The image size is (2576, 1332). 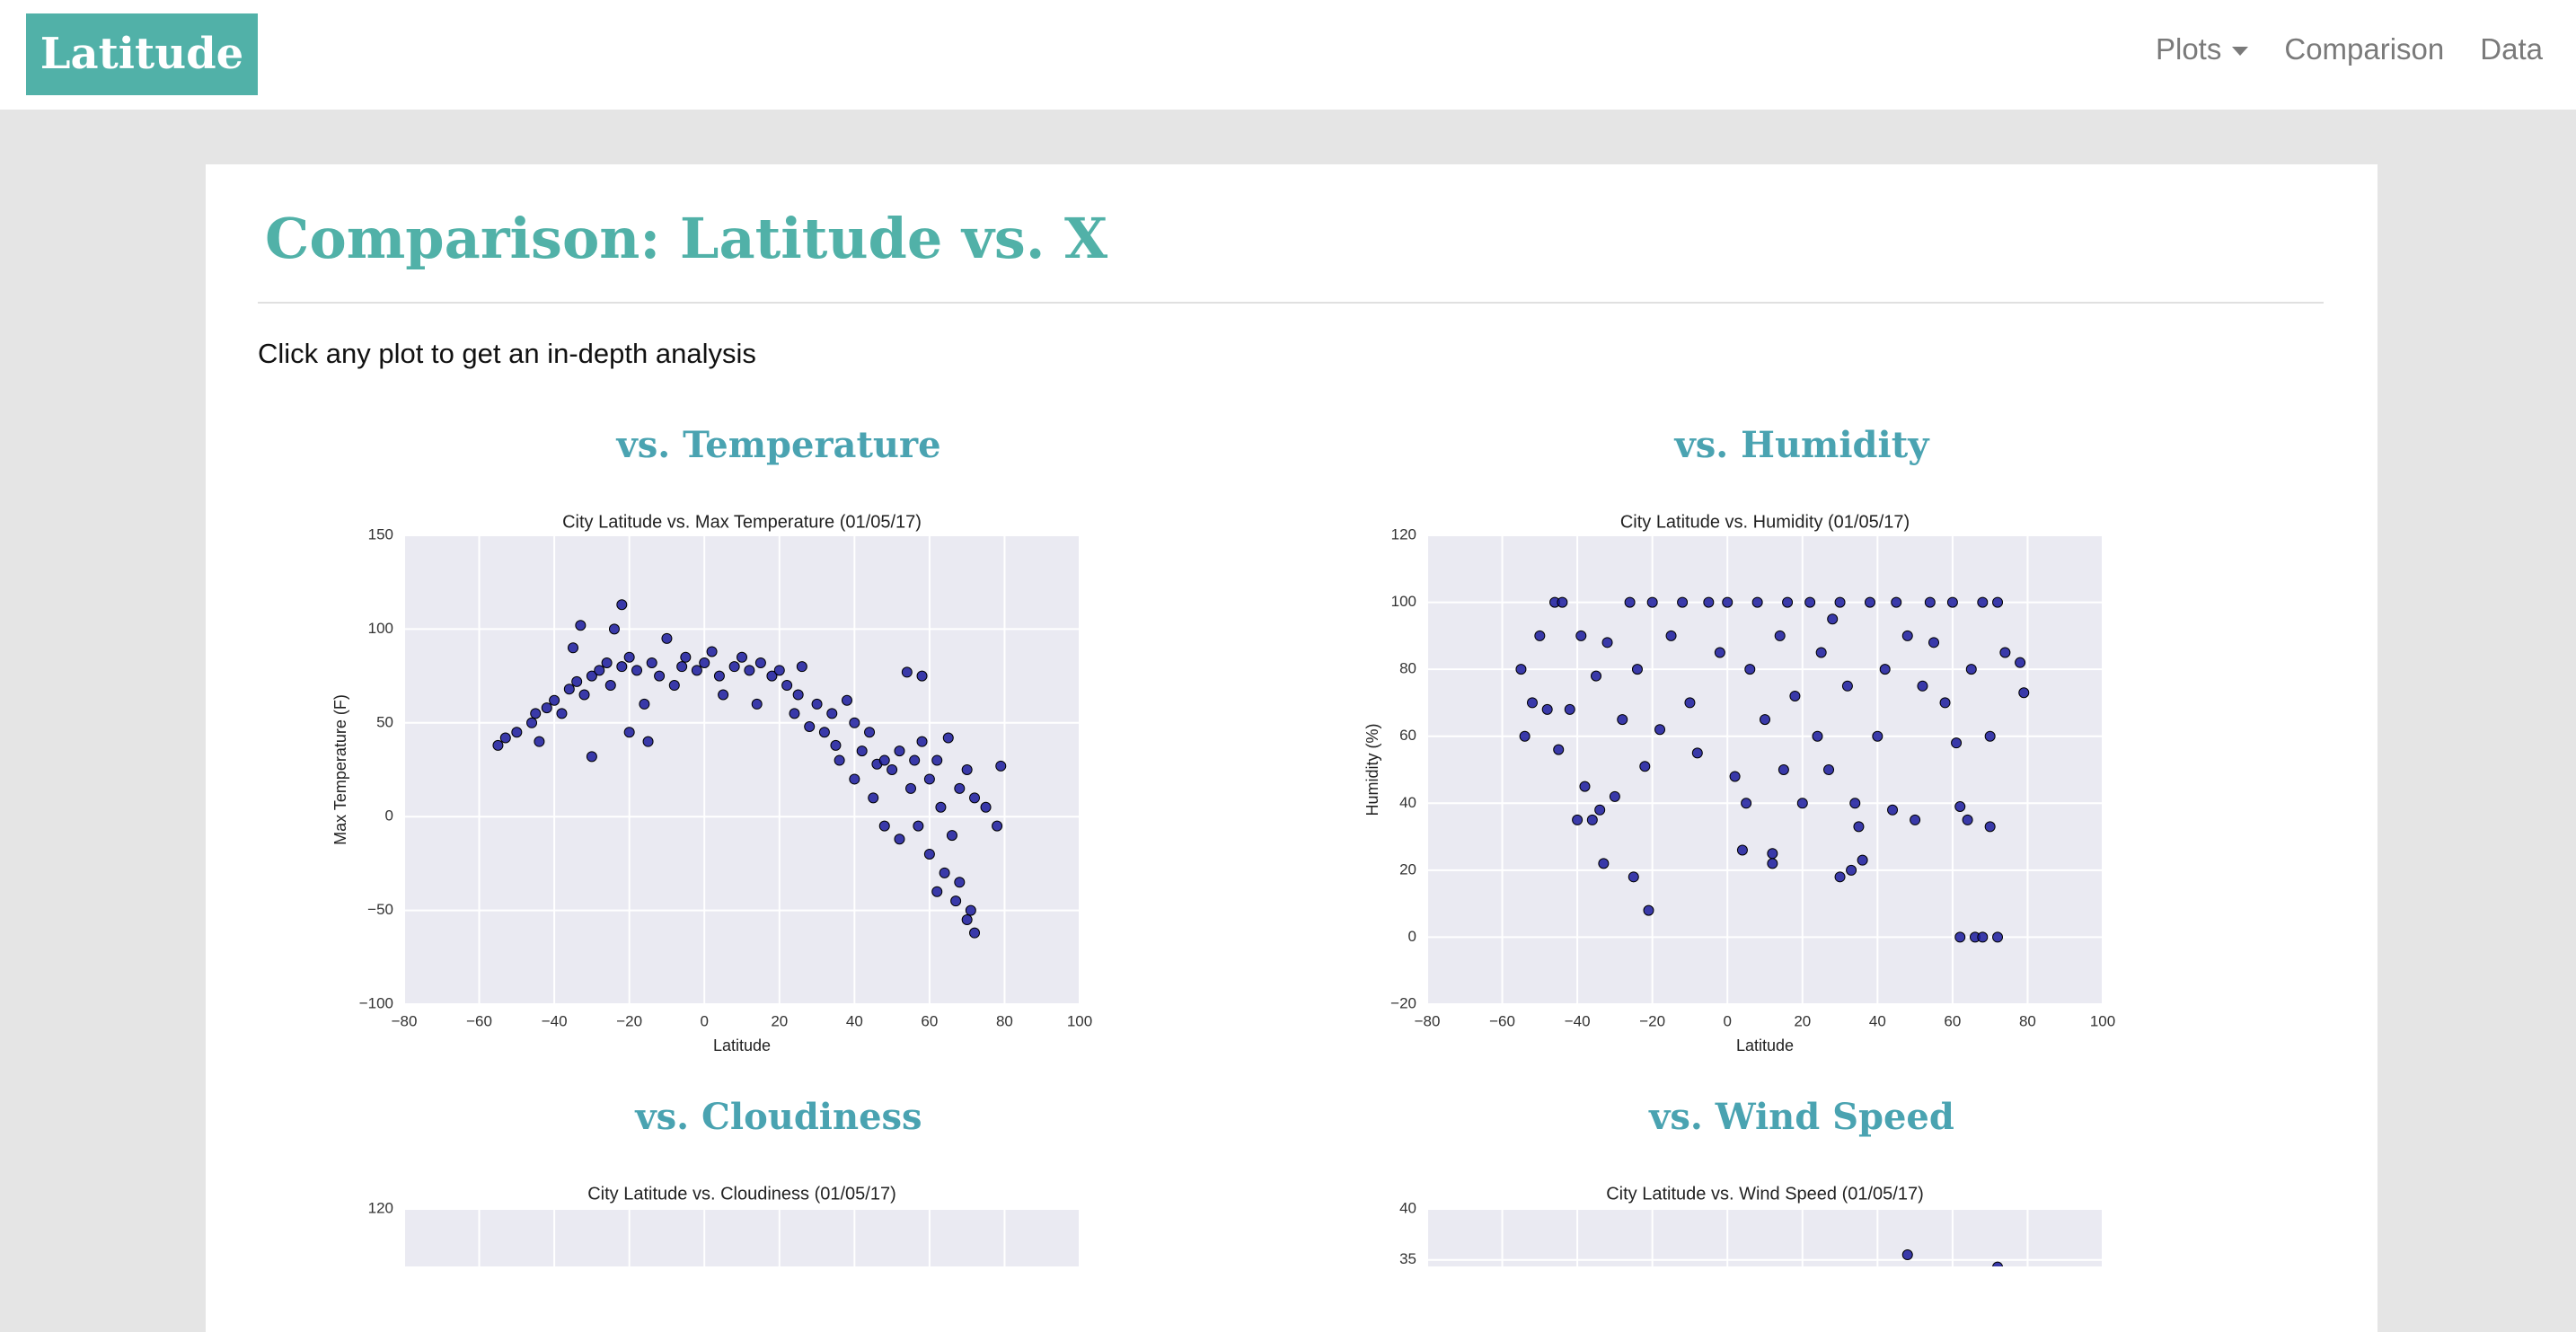 I want to click on x-tick-label: 20, so click(x=1802, y=1020).